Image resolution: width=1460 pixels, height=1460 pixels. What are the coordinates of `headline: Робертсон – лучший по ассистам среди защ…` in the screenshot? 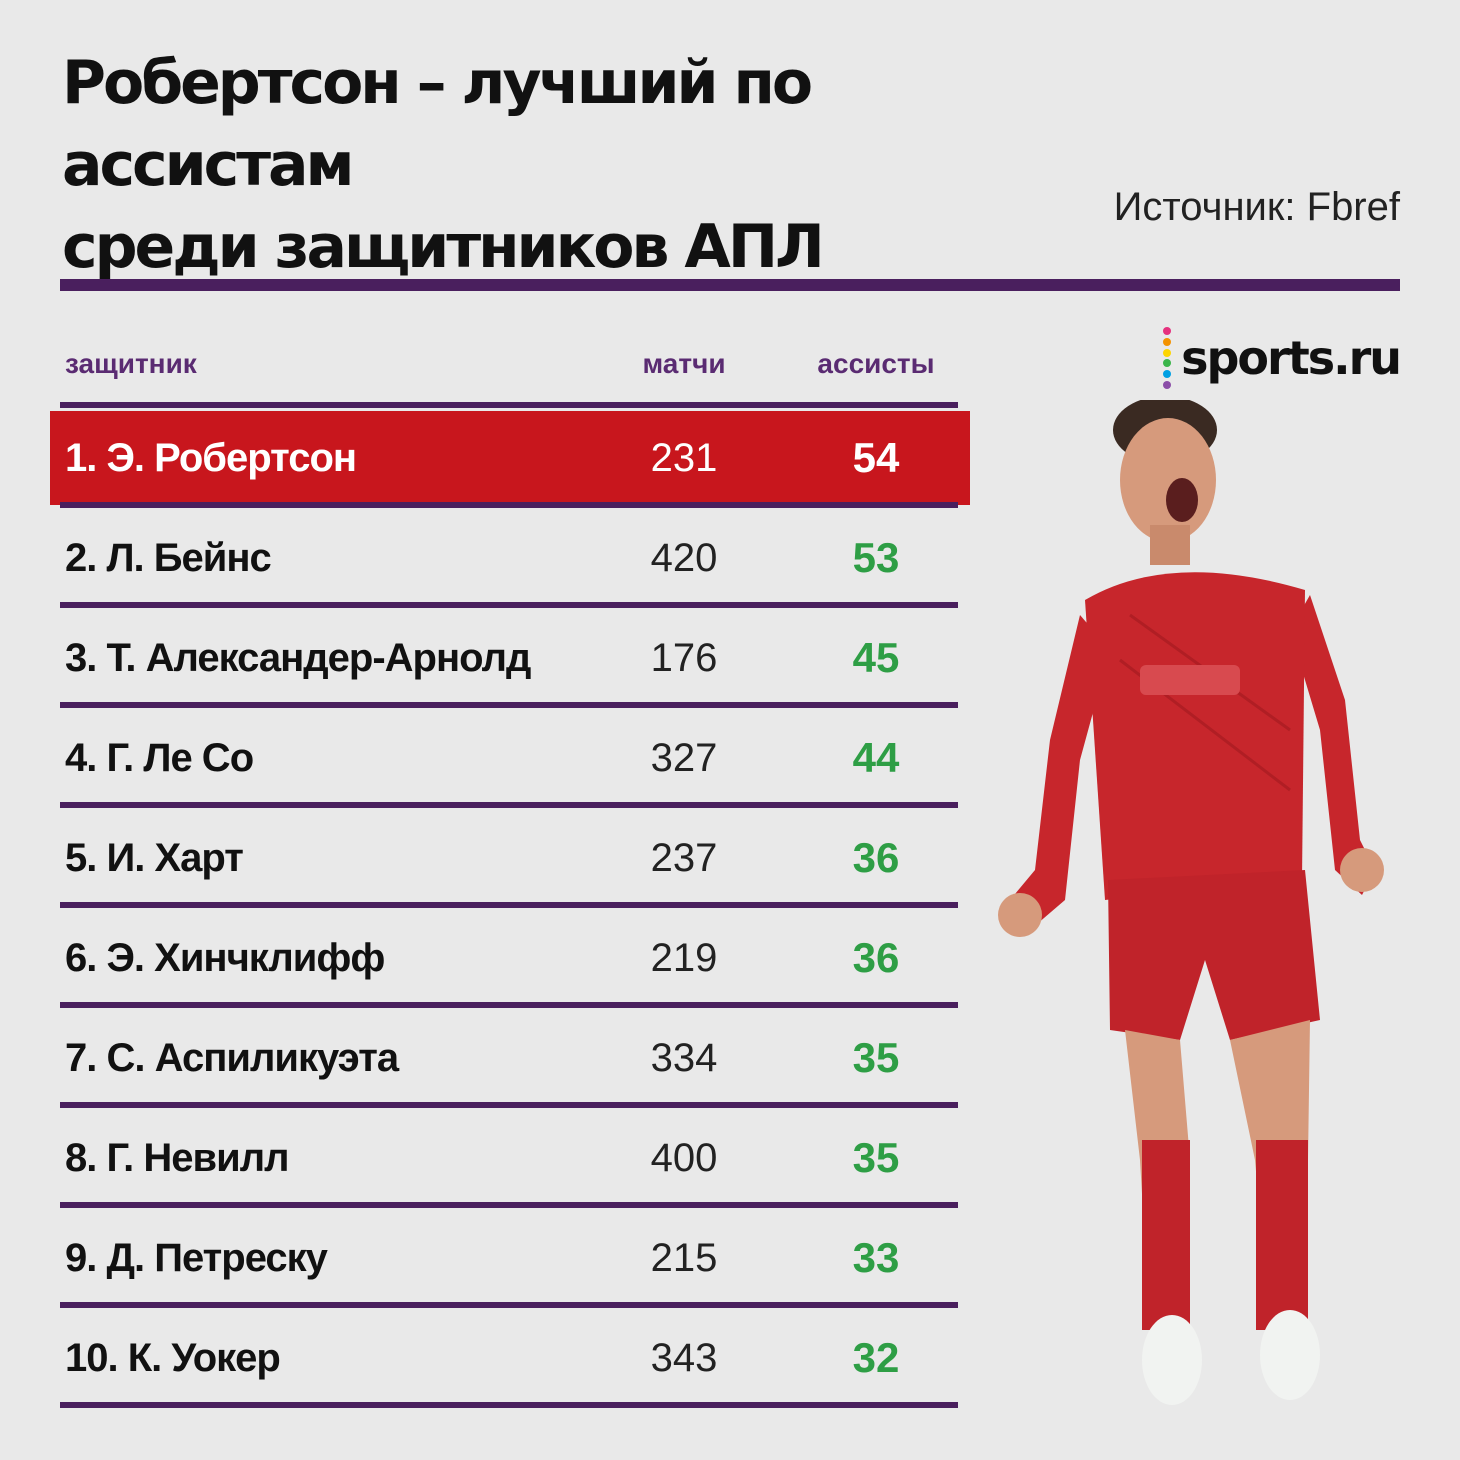 It's located at (567, 165).